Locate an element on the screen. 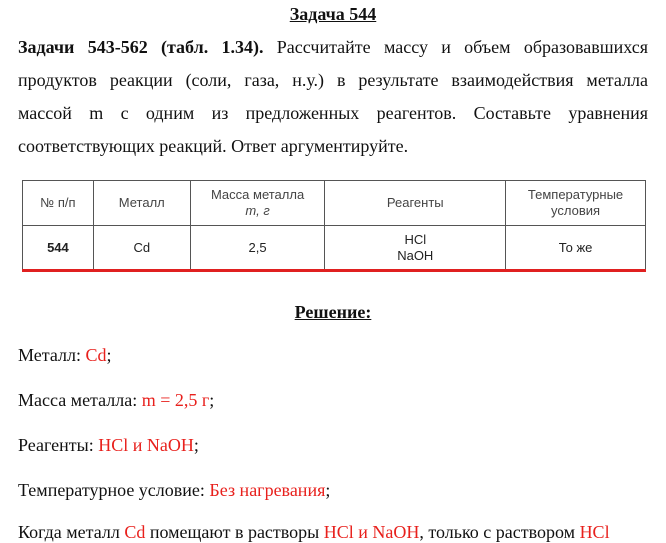  solution-item: Температурное условие: Без нагревания; is located at coordinates (174, 490).